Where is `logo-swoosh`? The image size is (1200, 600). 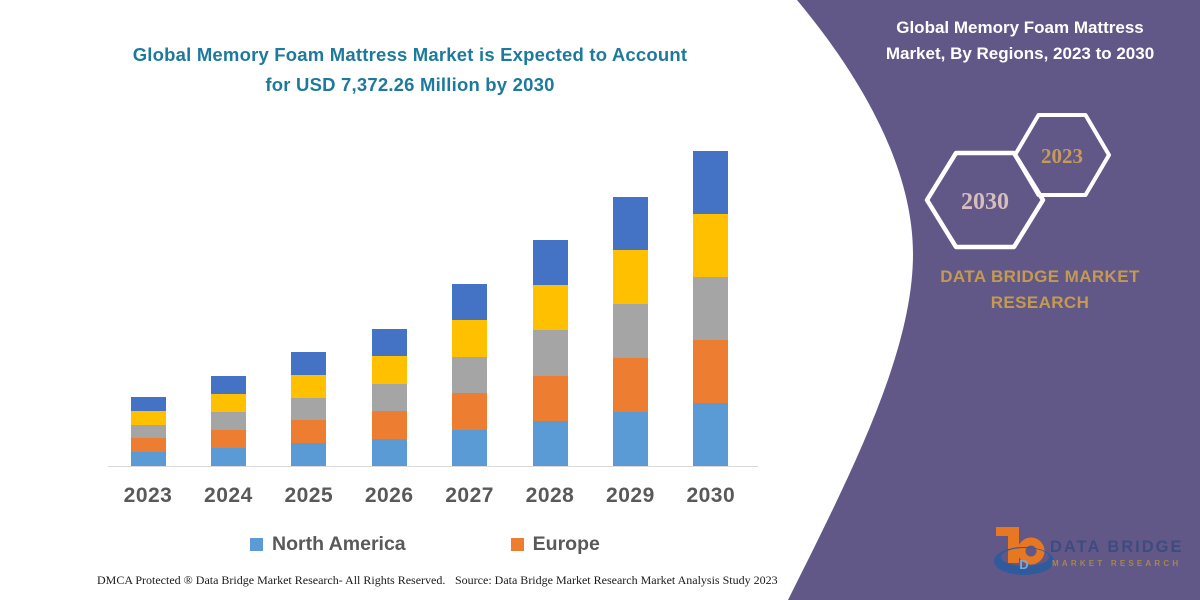
logo-swoosh is located at coordinates (1024, 561).